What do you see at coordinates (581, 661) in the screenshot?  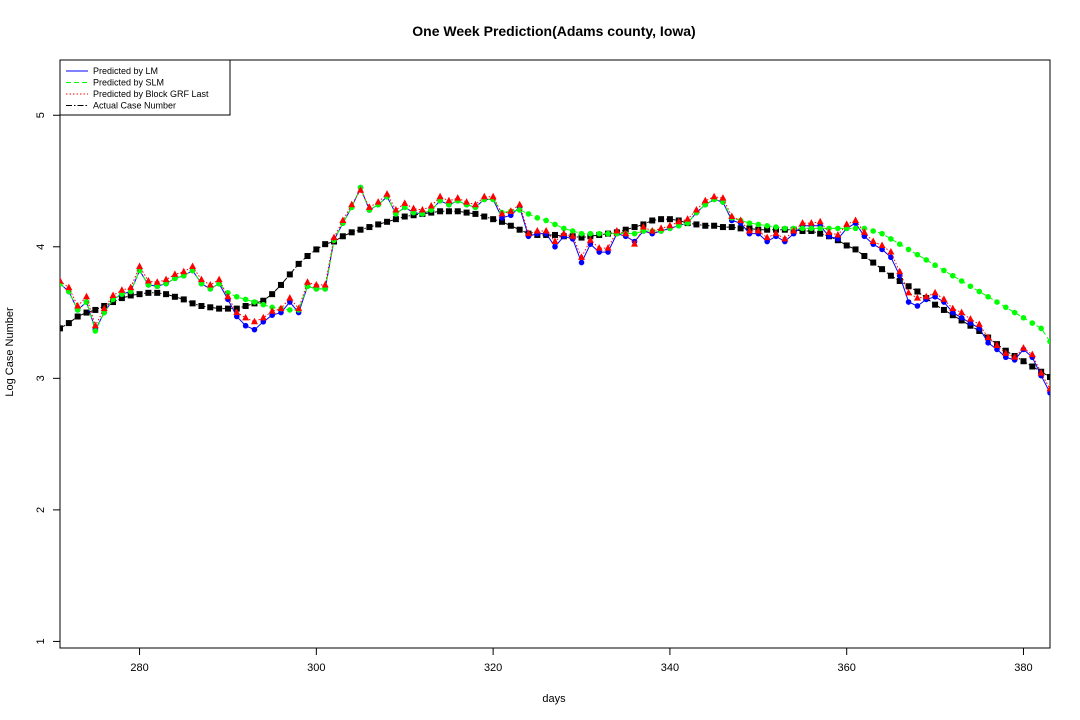 I see `x-axis: 280 300 320 340 360 380` at bounding box center [581, 661].